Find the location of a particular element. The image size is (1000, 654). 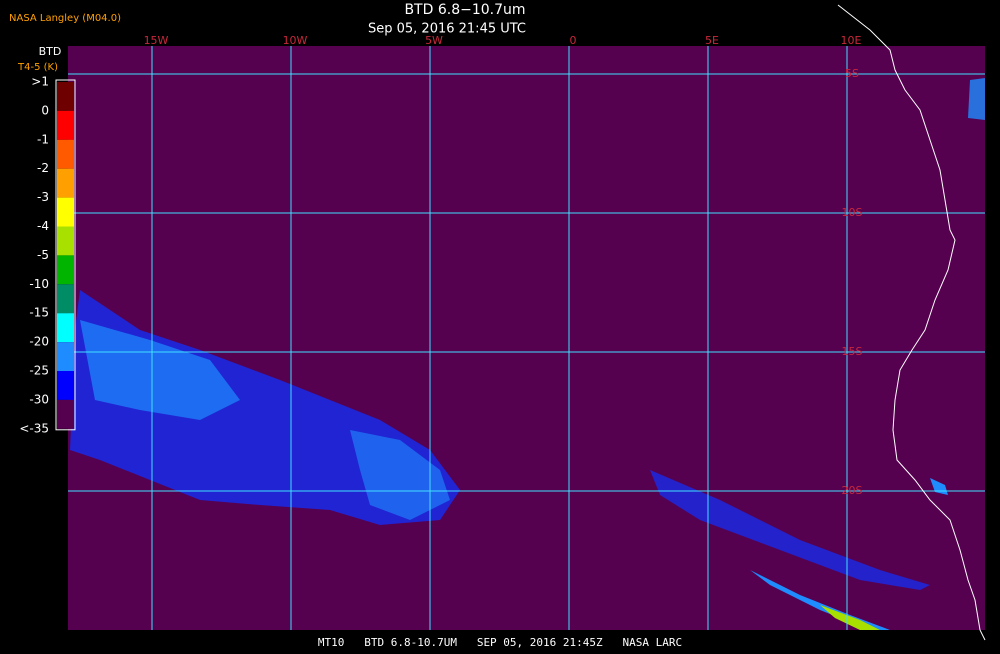

colorbar: >1 0 -1 -2 -3 -4 -5 -10 -15 -20 -25 -30 <-35 is located at coordinates (47, 255).